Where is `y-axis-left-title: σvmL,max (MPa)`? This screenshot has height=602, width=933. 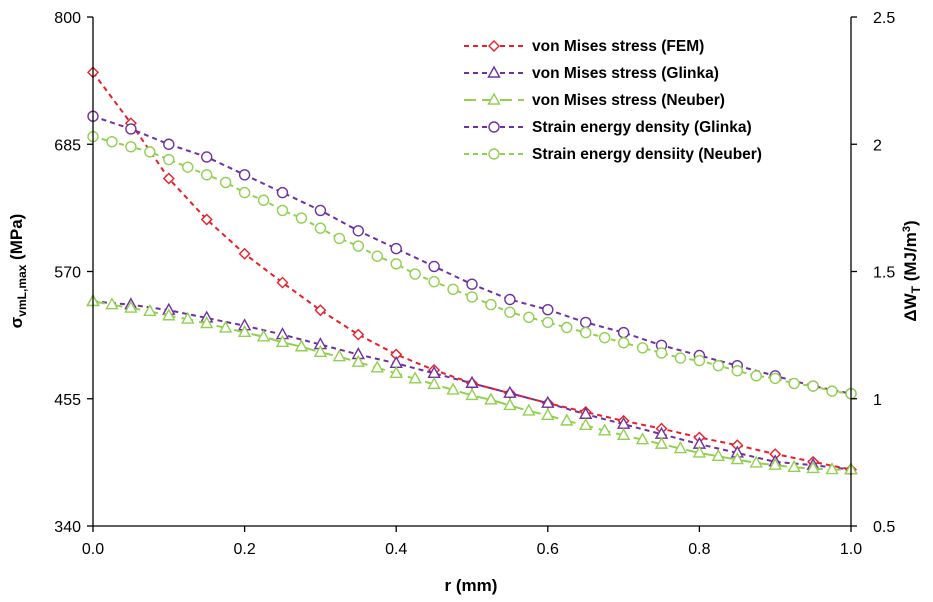
y-axis-left-title: σvmL,max (MPa) is located at coordinates (18, 271).